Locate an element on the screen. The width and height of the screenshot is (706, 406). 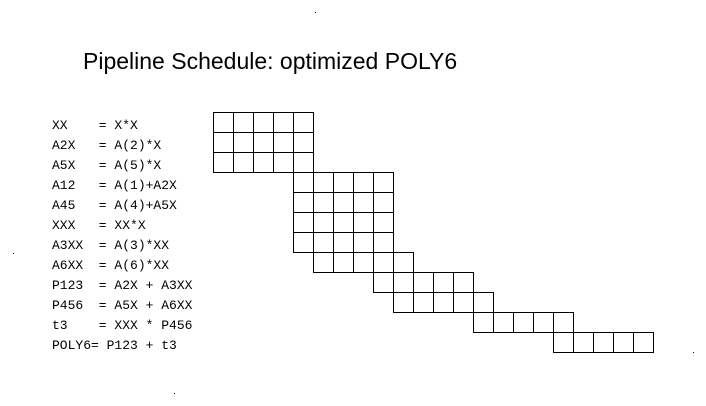
instruction-line: A5X = A(5)*X is located at coordinates (107, 165).